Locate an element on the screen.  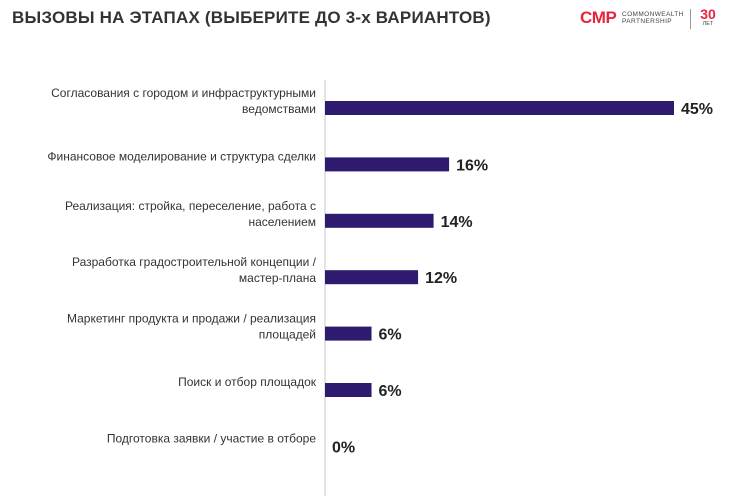
category-label: ведомствами is located at coordinates (279, 109).